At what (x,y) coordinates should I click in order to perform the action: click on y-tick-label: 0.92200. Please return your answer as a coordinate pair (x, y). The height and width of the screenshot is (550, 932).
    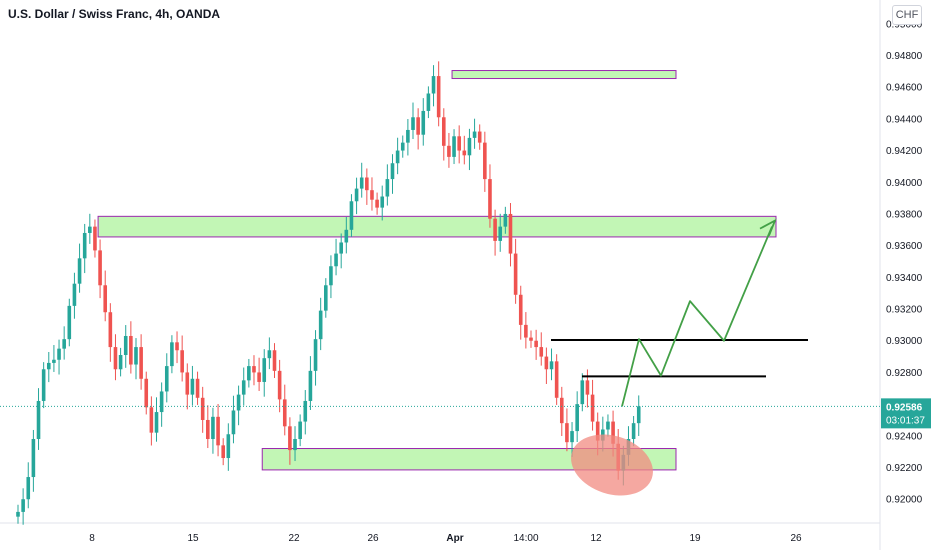
    Looking at the image, I should click on (904, 468).